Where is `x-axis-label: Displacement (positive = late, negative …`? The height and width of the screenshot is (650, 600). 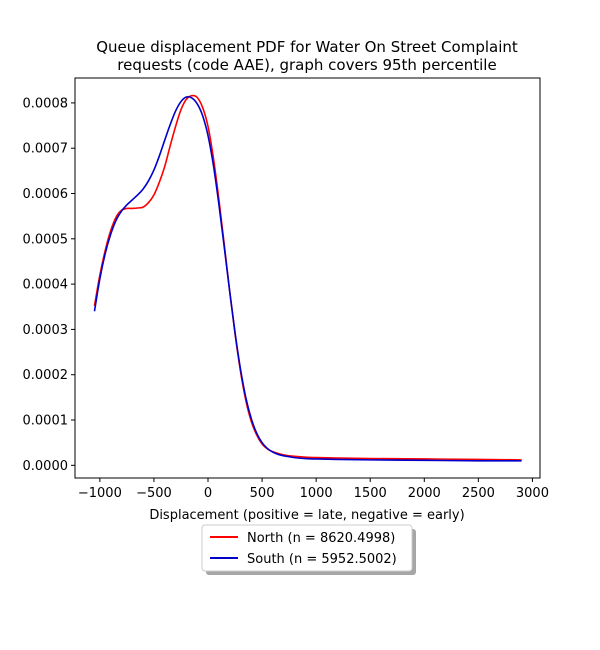 x-axis-label: Displacement (positive = late, negative … is located at coordinates (306, 515).